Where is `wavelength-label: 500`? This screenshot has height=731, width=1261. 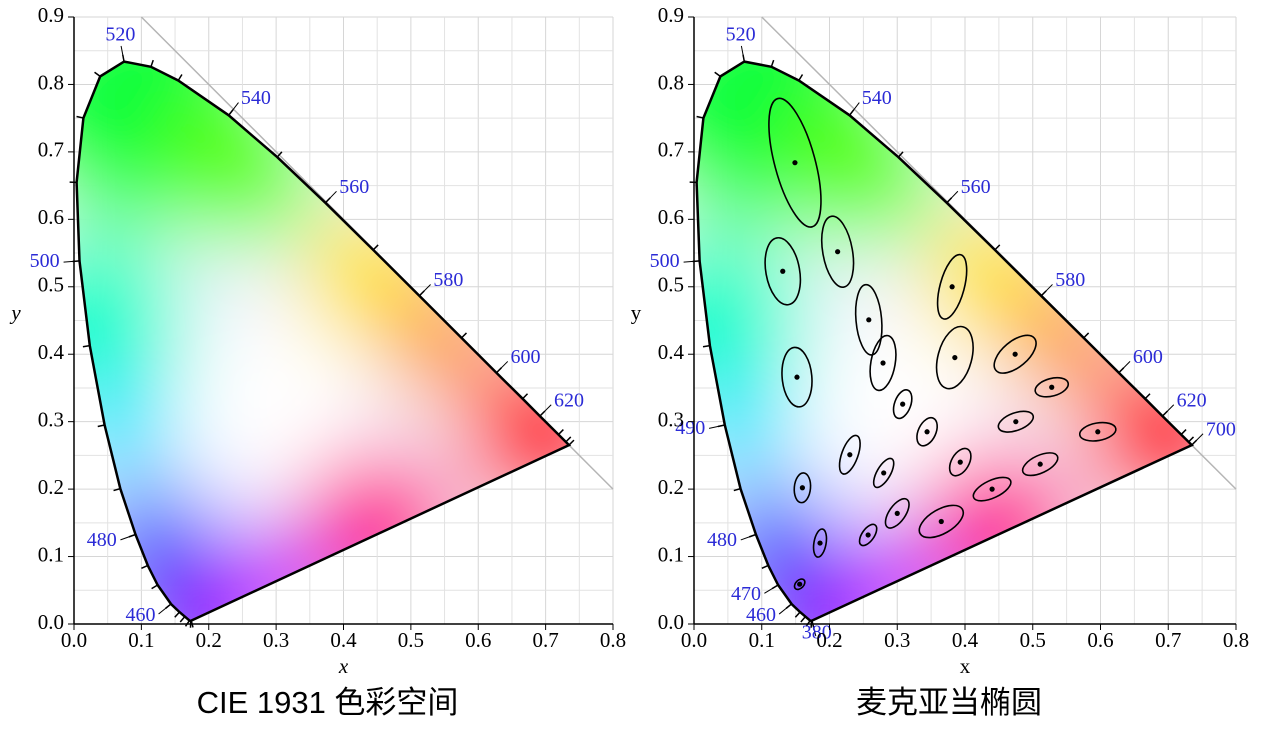
wavelength-label: 500 is located at coordinates (45, 261).